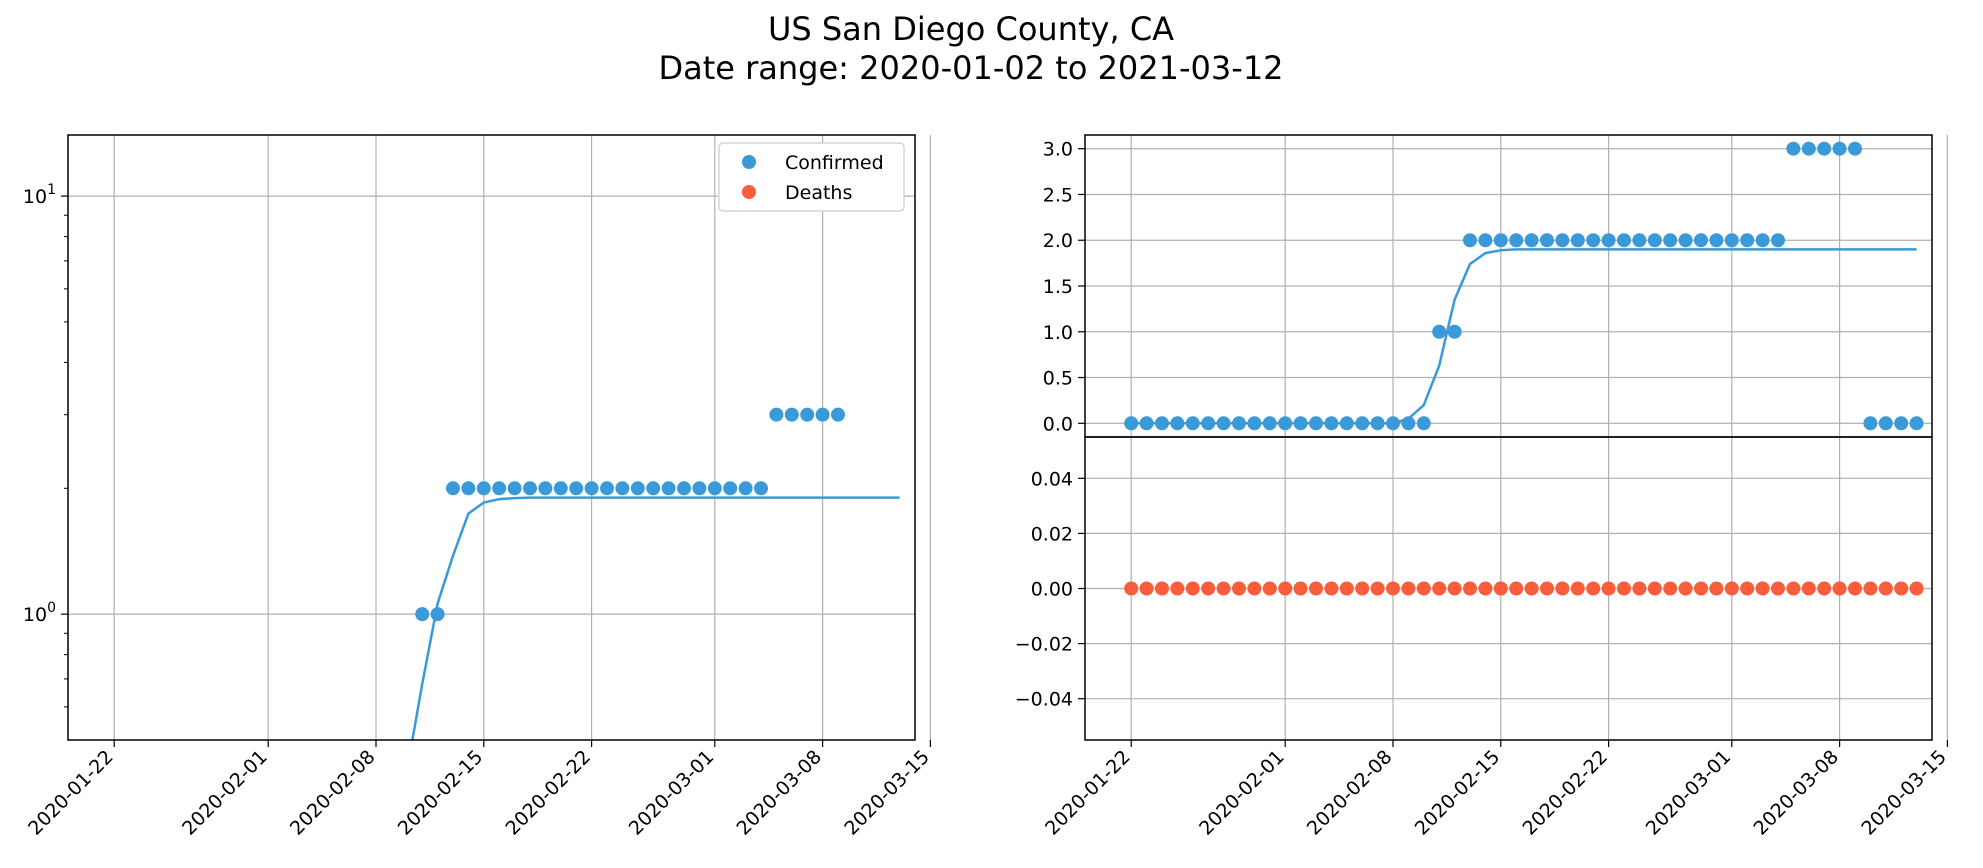  I want to click on rt-y-tick-label: 2.0, so click(1058, 241).